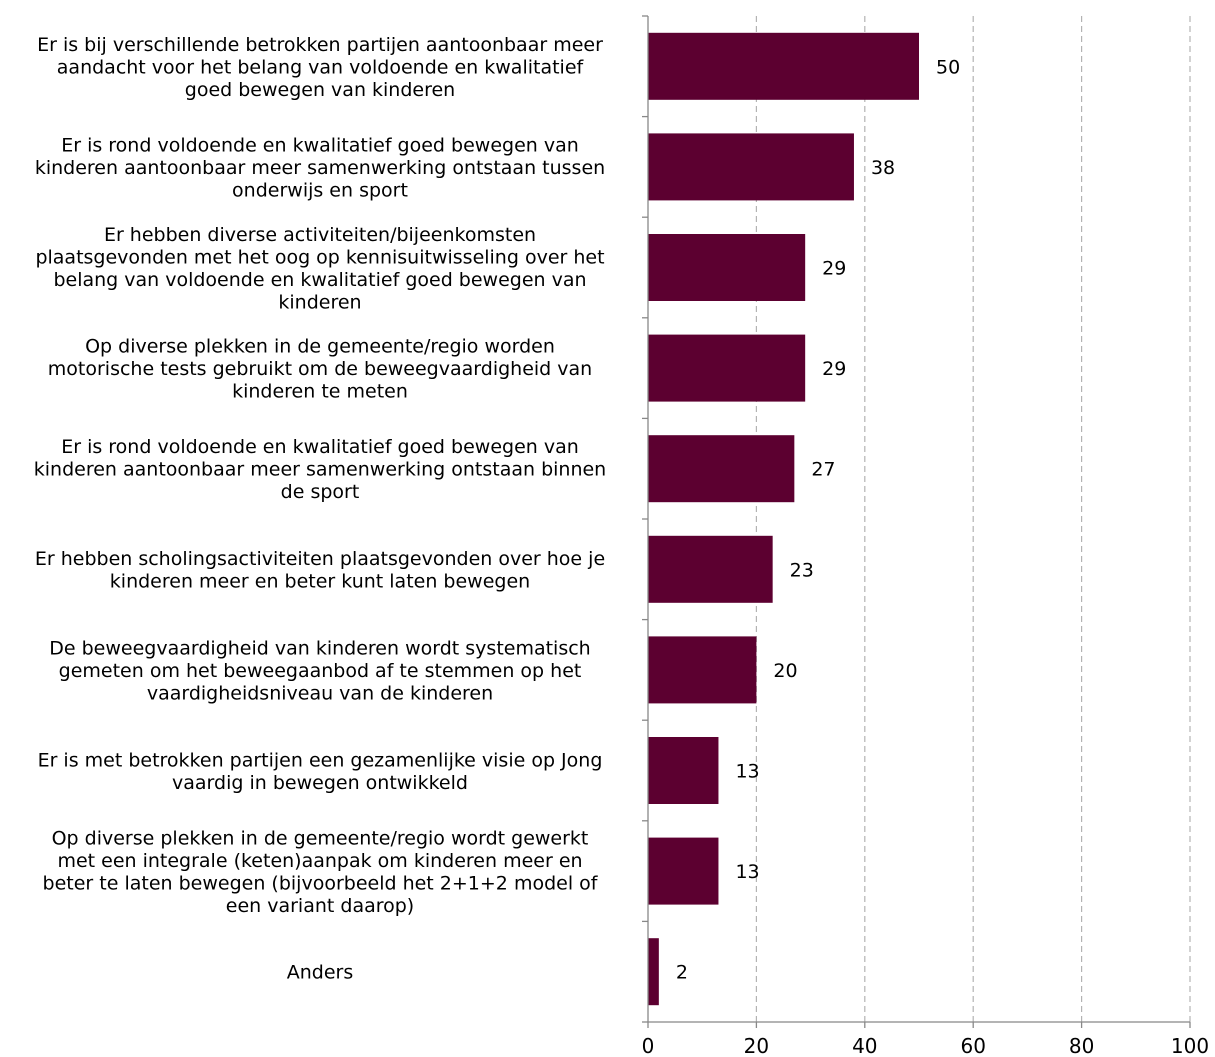  Describe the element at coordinates (972, 1045) in the screenshot. I see `x-tick-label-60: 60` at that location.